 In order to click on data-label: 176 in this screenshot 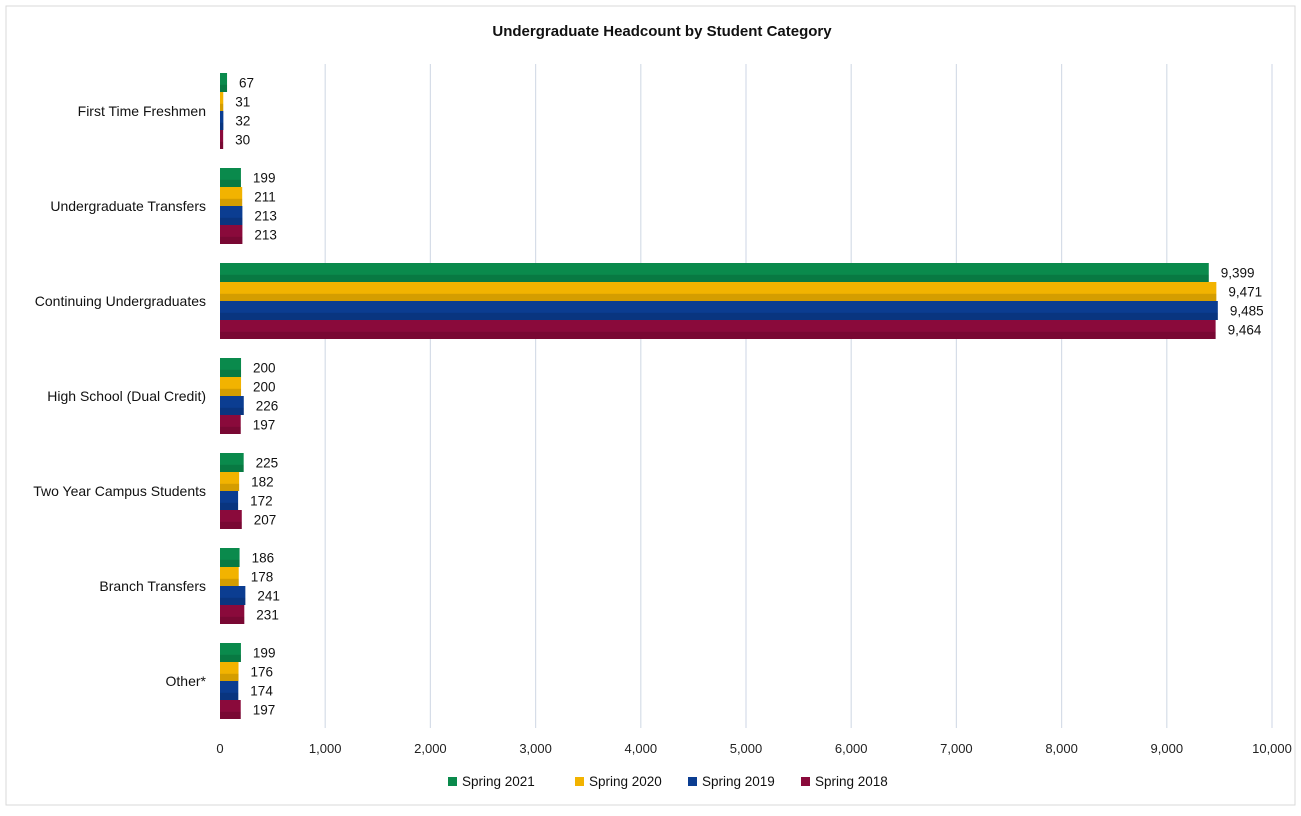, I will do `click(262, 672)`.